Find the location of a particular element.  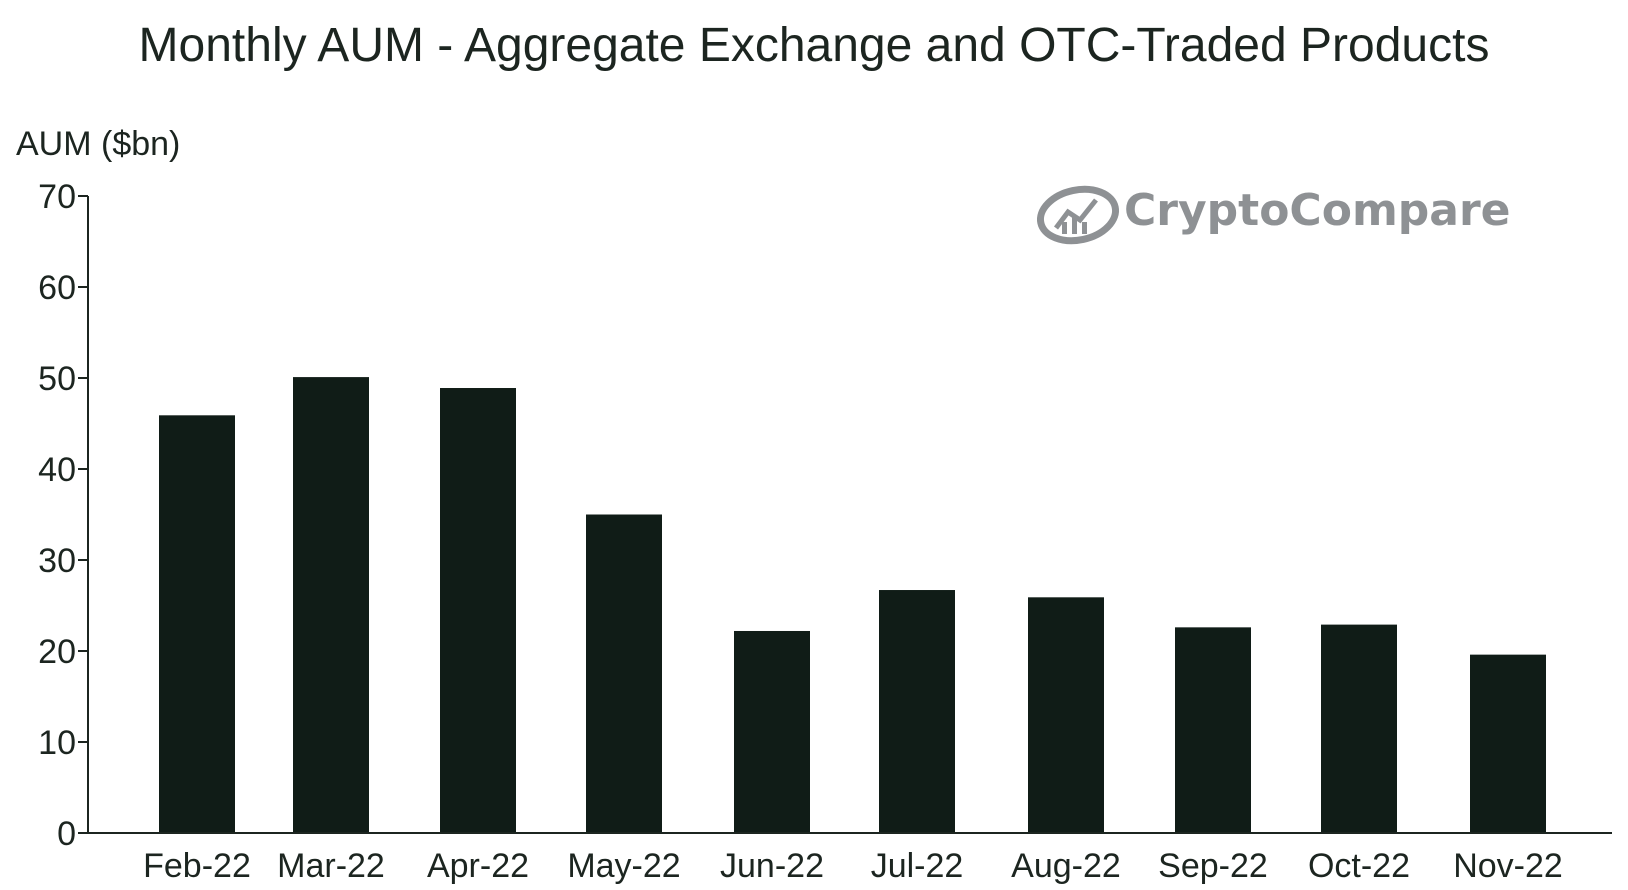

y-axis-label: AUM ($bn) is located at coordinates (98, 144).